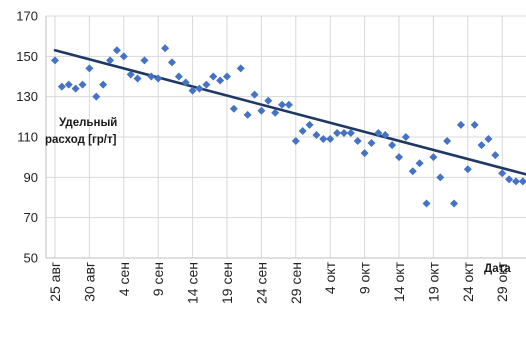 This screenshot has height=342, width=526. Describe the element at coordinates (31, 177) in the screenshot. I see `y-tick-label: 90` at that location.